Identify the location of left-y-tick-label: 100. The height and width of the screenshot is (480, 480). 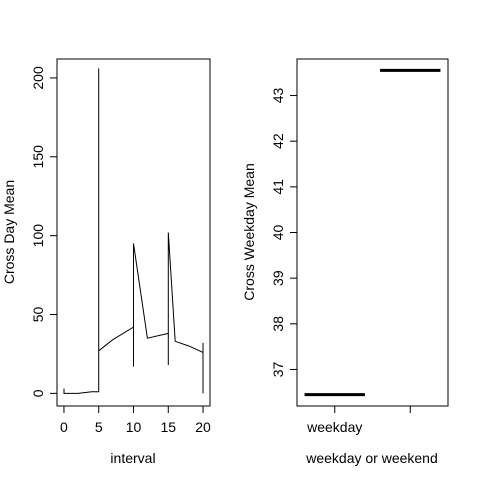
(38, 236).